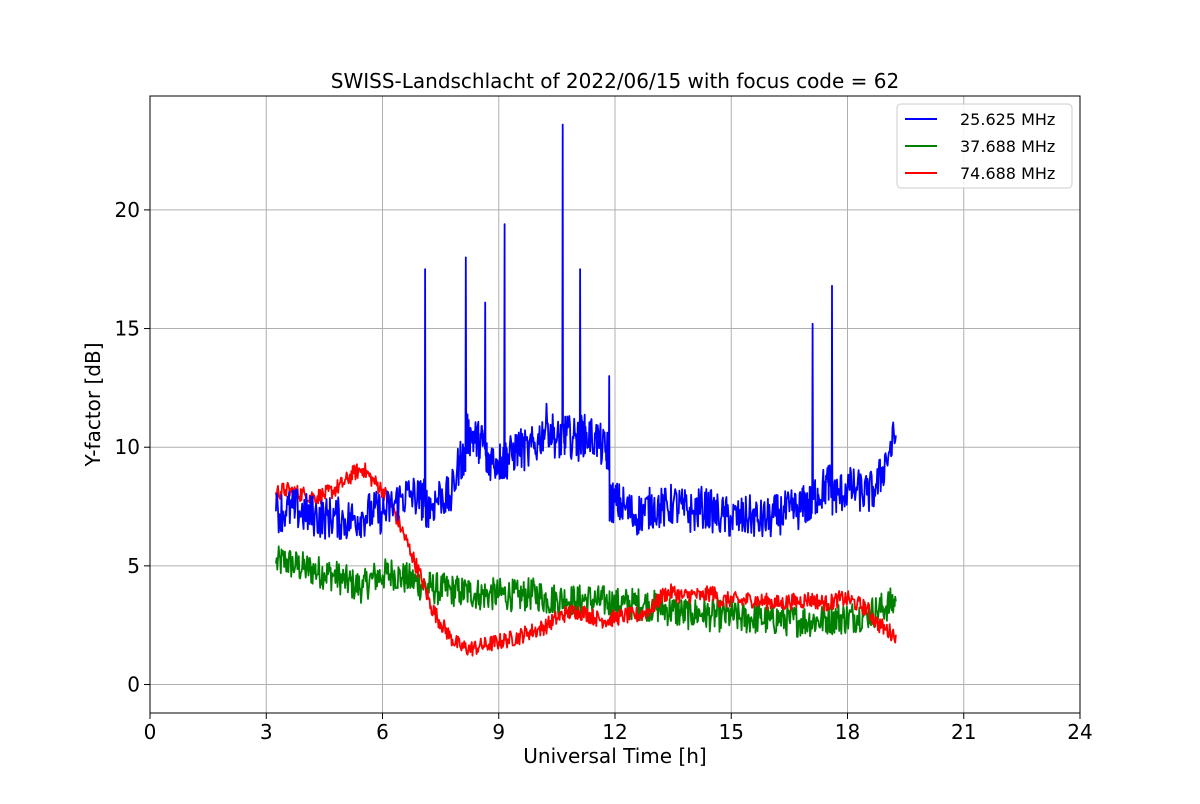  Describe the element at coordinates (133, 566) in the screenshot. I see `y-tick-label: 5` at that location.